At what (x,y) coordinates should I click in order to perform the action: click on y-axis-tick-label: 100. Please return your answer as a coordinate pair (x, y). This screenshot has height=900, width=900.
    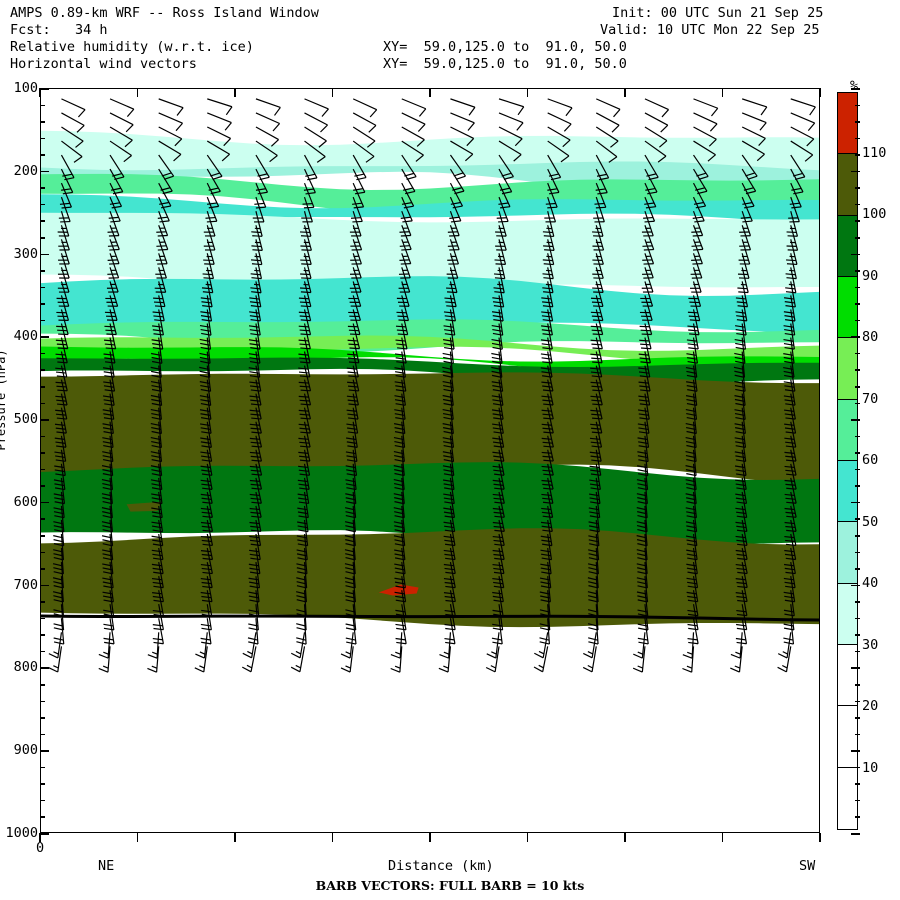
    Looking at the image, I should click on (25, 88).